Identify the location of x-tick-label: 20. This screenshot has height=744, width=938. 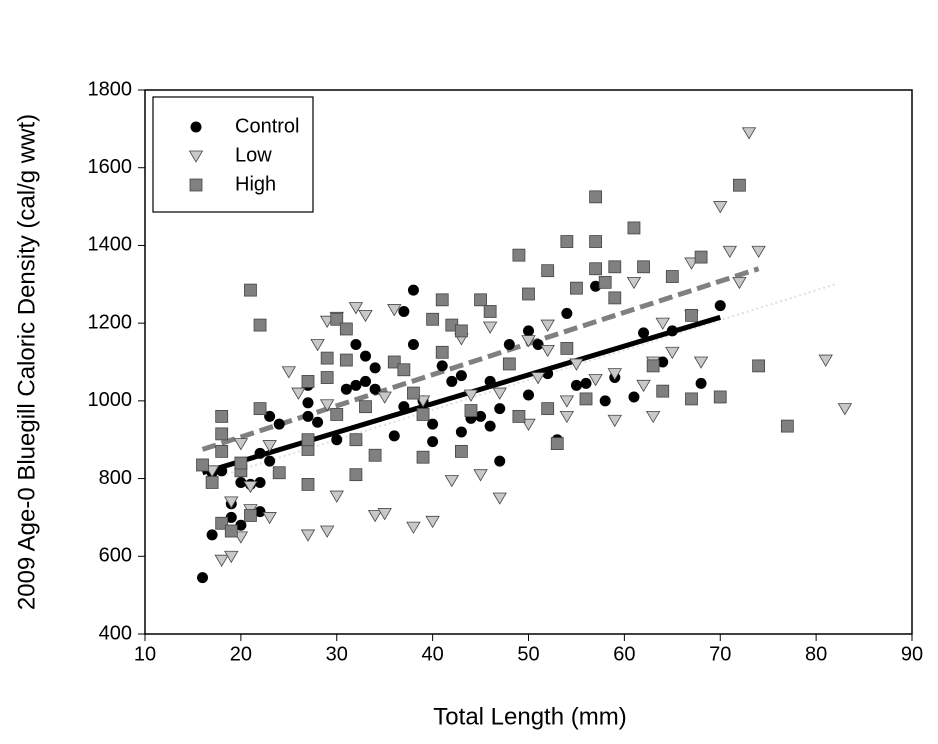
(241, 654).